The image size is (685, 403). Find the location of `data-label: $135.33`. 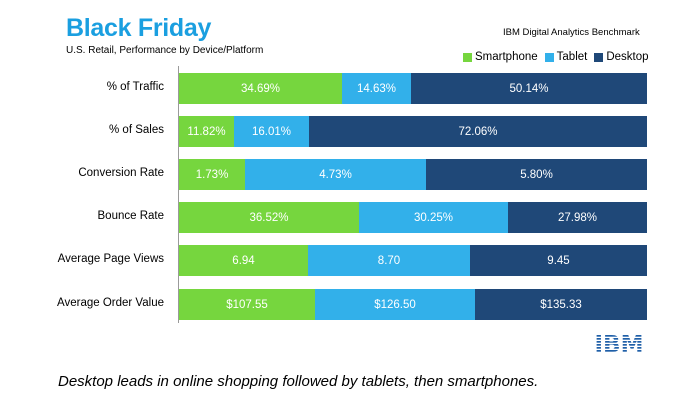

data-label: $135.33 is located at coordinates (561, 304).